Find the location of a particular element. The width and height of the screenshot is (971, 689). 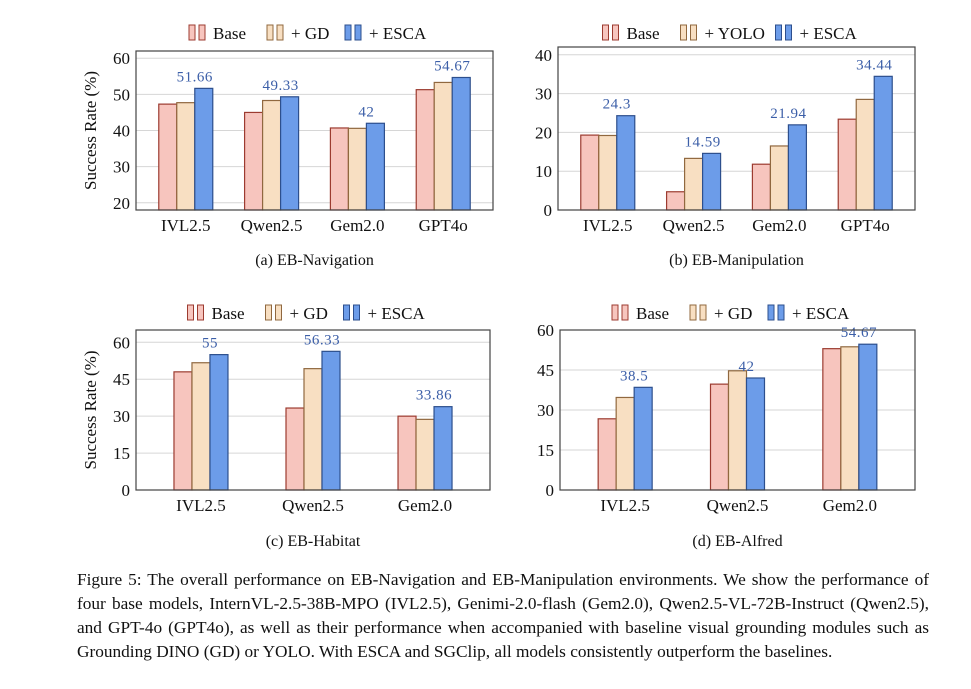

subcaption-d: (d) EB-Alfred is located at coordinates (737, 541).